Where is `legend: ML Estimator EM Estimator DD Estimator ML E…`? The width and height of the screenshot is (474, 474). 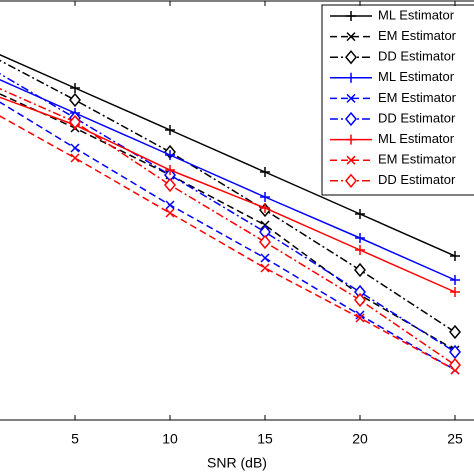
legend: ML Estimator EM Estimator DD Estimator ML E… is located at coordinates (397, 100).